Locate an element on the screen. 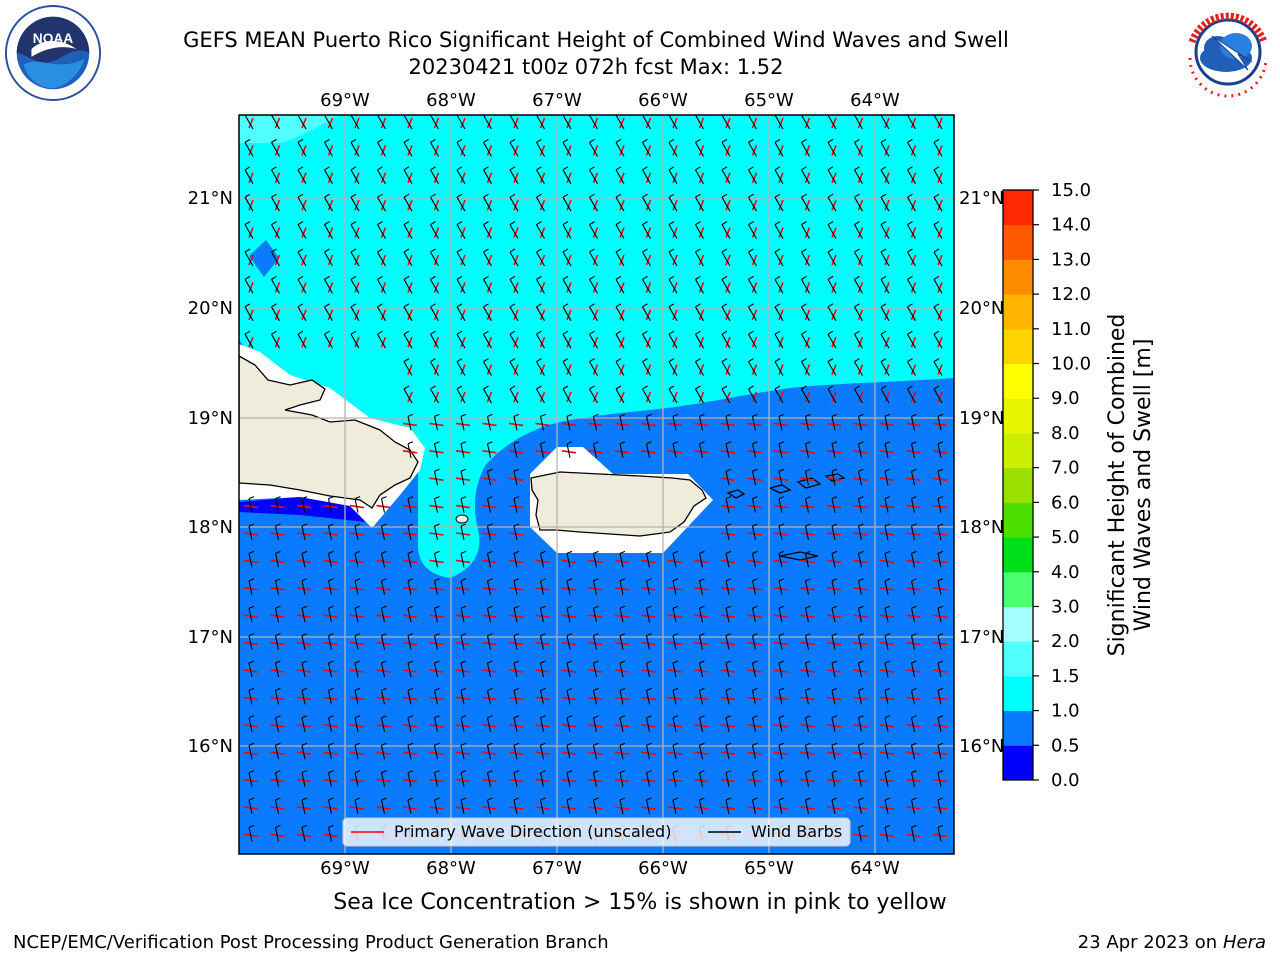 The height and width of the screenshot is (960, 1280). date-host: Hera is located at coordinates (1244, 942).